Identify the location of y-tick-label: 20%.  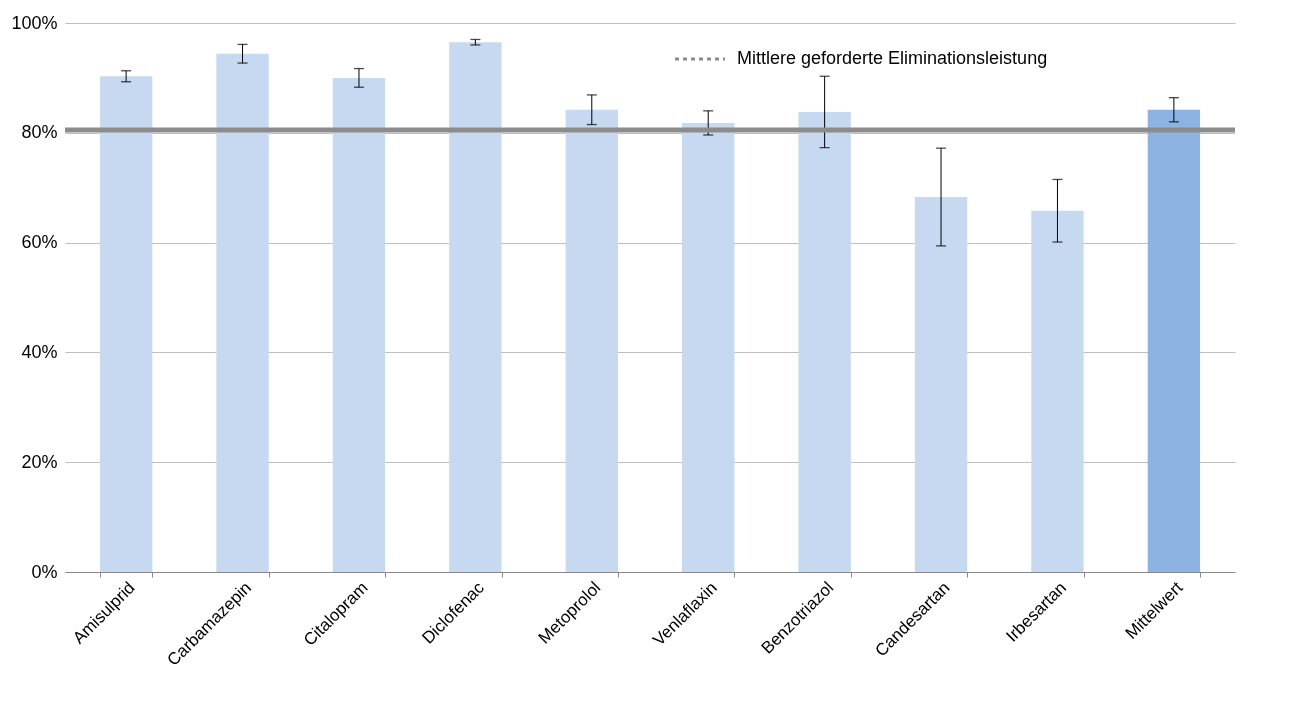
(39, 461).